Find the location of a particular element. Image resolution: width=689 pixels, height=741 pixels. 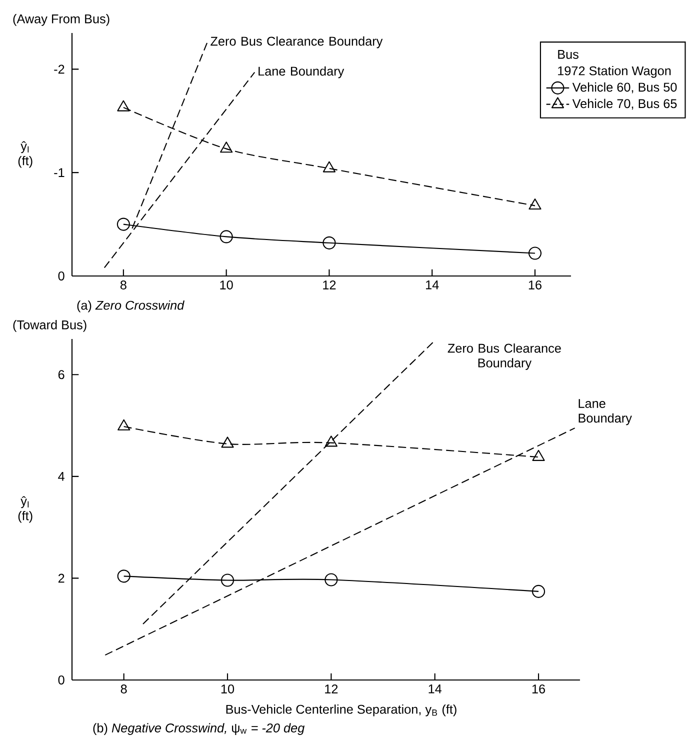

annotation: 1972 Station Wagon is located at coordinates (614, 72).